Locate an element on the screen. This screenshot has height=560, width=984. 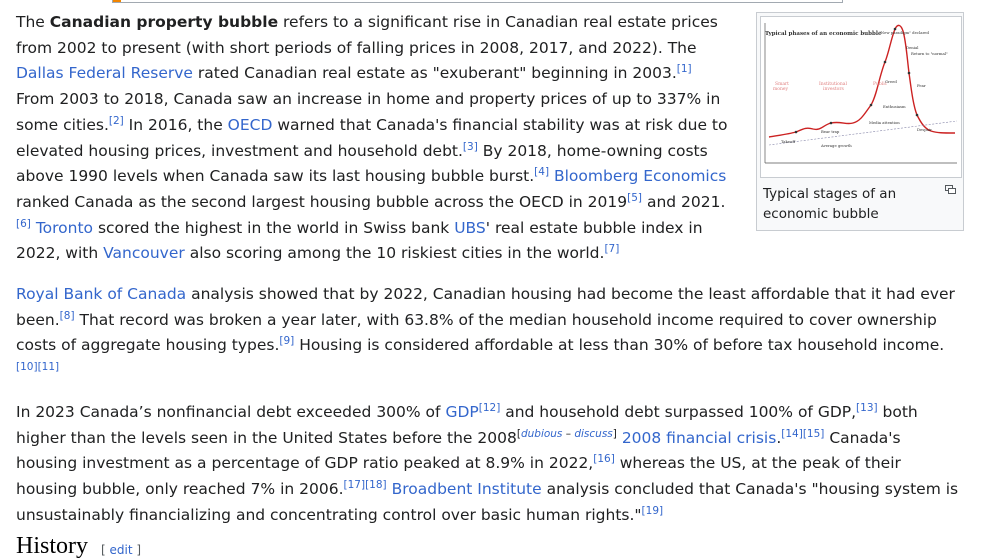
phase-mania: Mania is located at coordinates (878, 172).